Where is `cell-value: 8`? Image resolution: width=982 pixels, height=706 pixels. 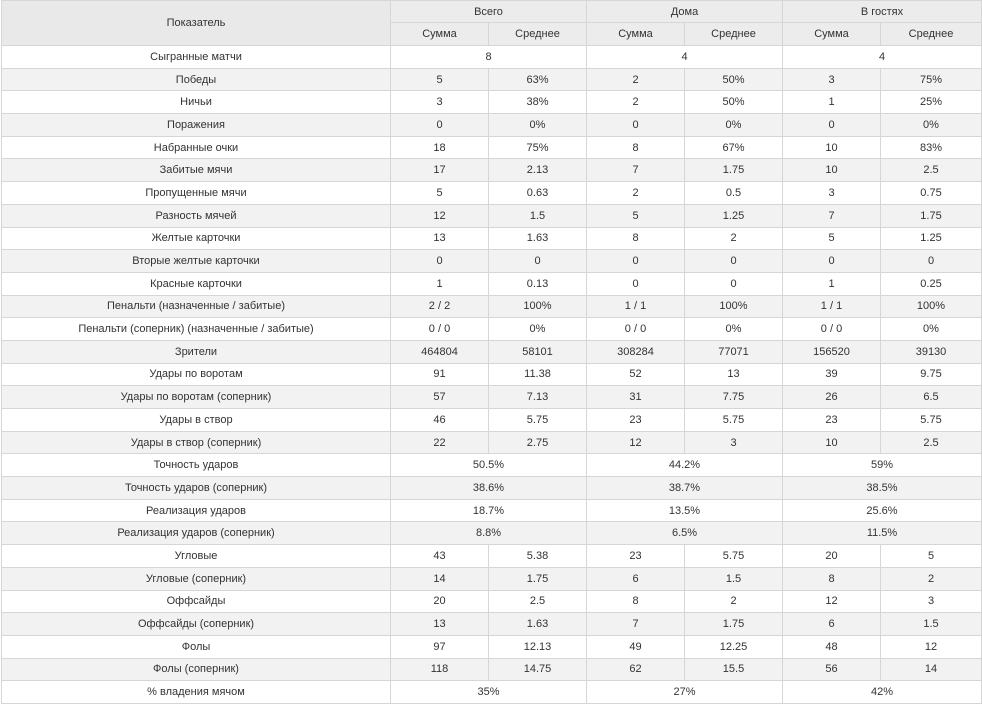 cell-value: 8 is located at coordinates (635, 147).